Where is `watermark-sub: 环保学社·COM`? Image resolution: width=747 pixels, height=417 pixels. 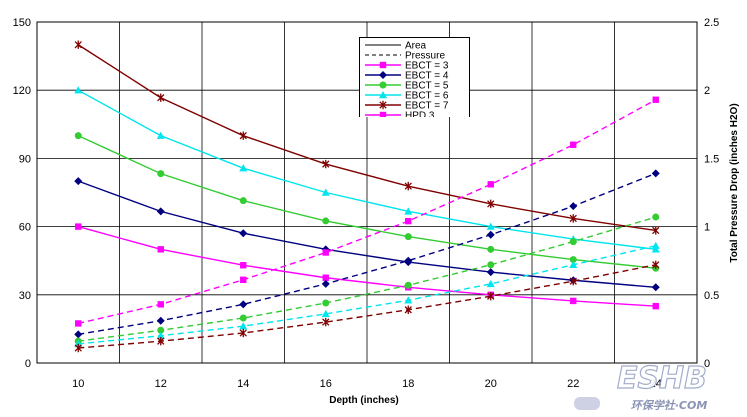
watermark-sub: 环保学社·COM is located at coordinates (669, 405).